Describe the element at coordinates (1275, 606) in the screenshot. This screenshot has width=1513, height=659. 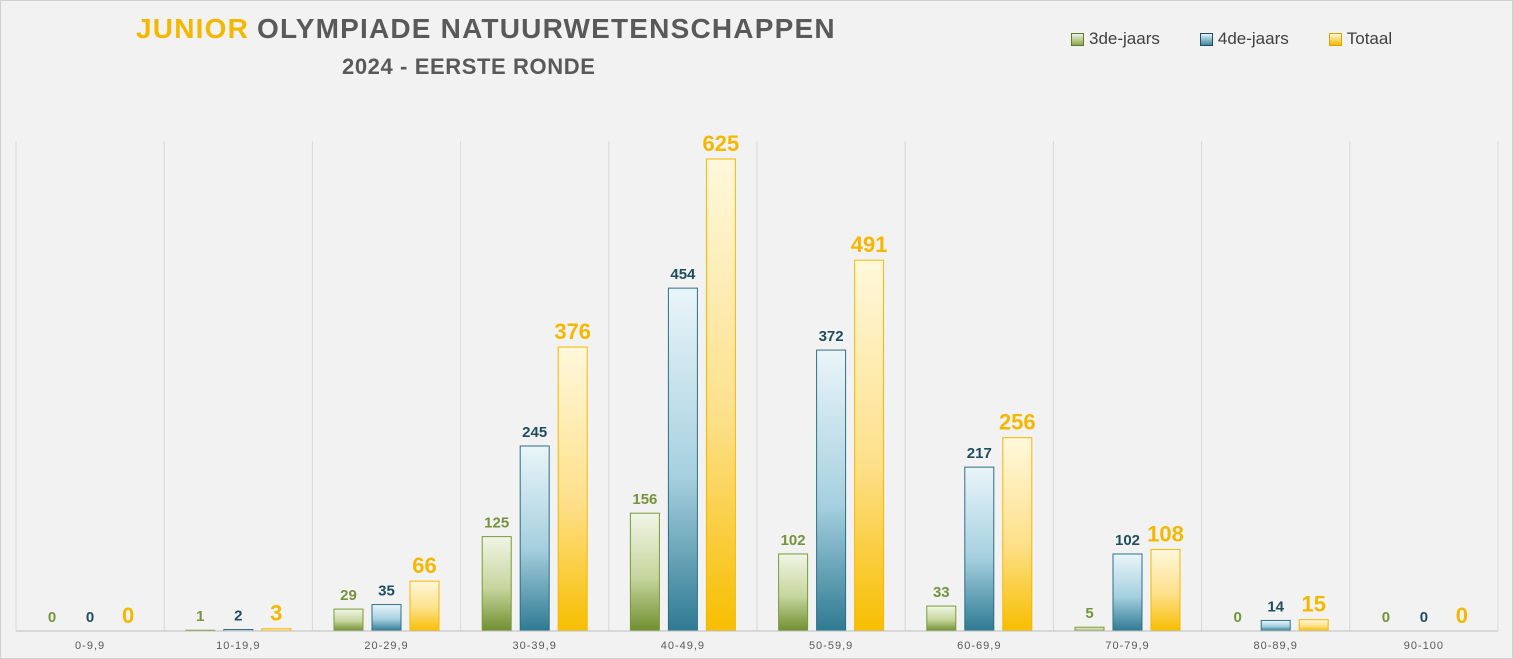
I see `data-label-4de-jaars: 14` at that location.